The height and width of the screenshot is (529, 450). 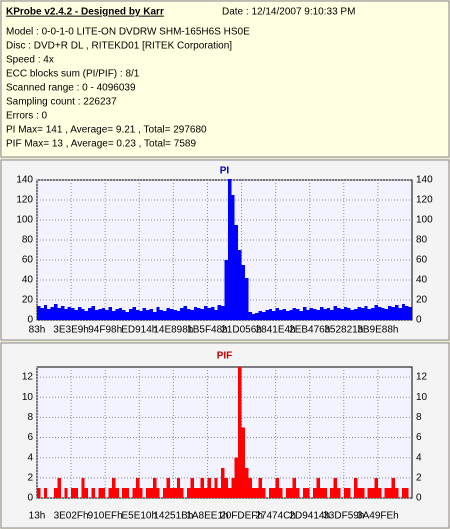 What do you see at coordinates (422, 240) in the screenshot?
I see `y2-tick-label: 80` at bounding box center [422, 240].